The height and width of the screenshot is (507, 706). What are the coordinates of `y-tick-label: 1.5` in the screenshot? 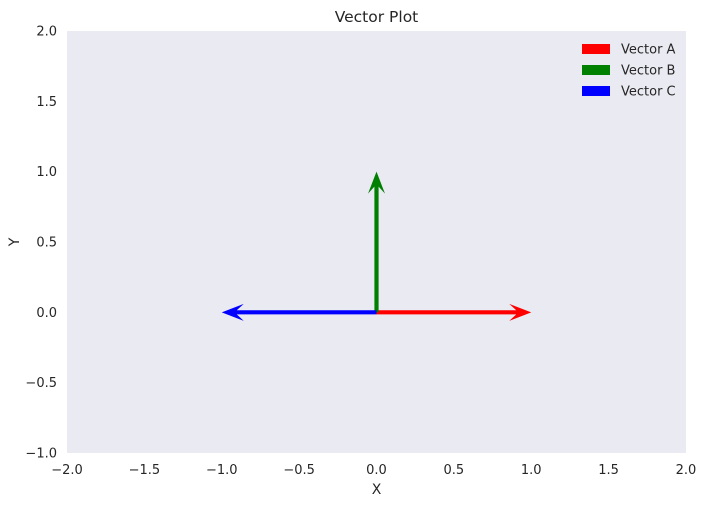 It's located at (46, 102).